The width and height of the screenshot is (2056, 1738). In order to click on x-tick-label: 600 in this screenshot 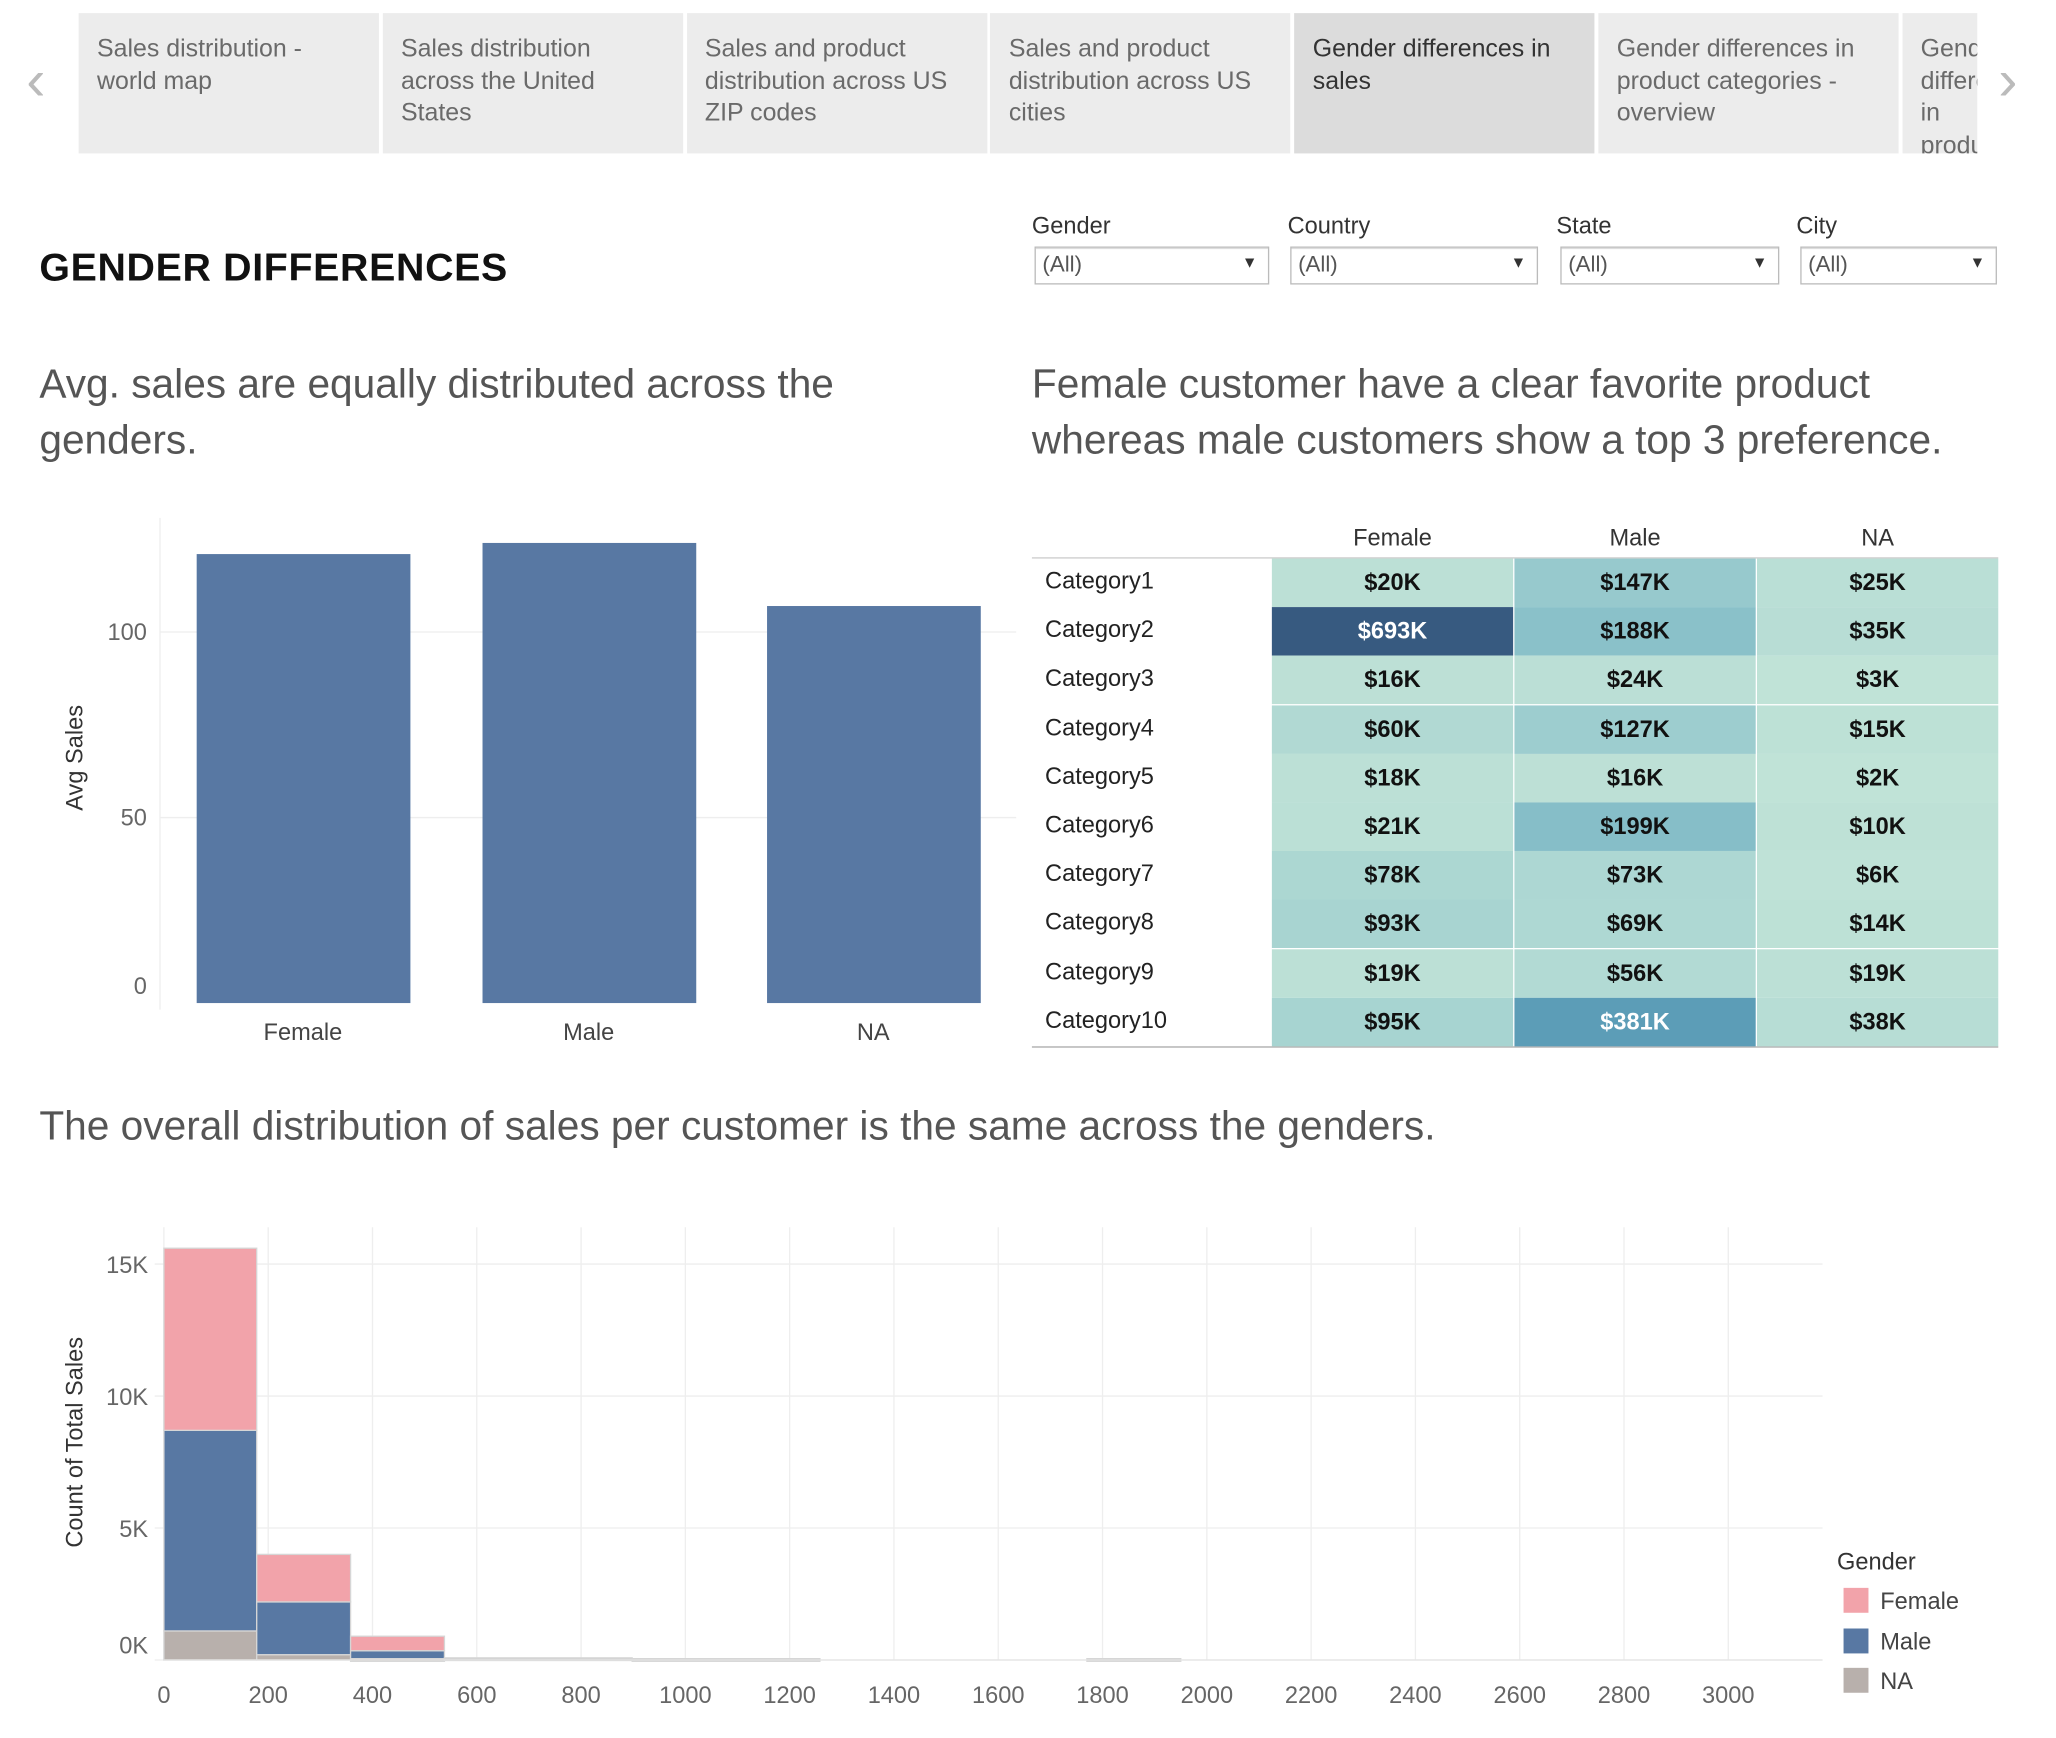, I will do `click(476, 1696)`.